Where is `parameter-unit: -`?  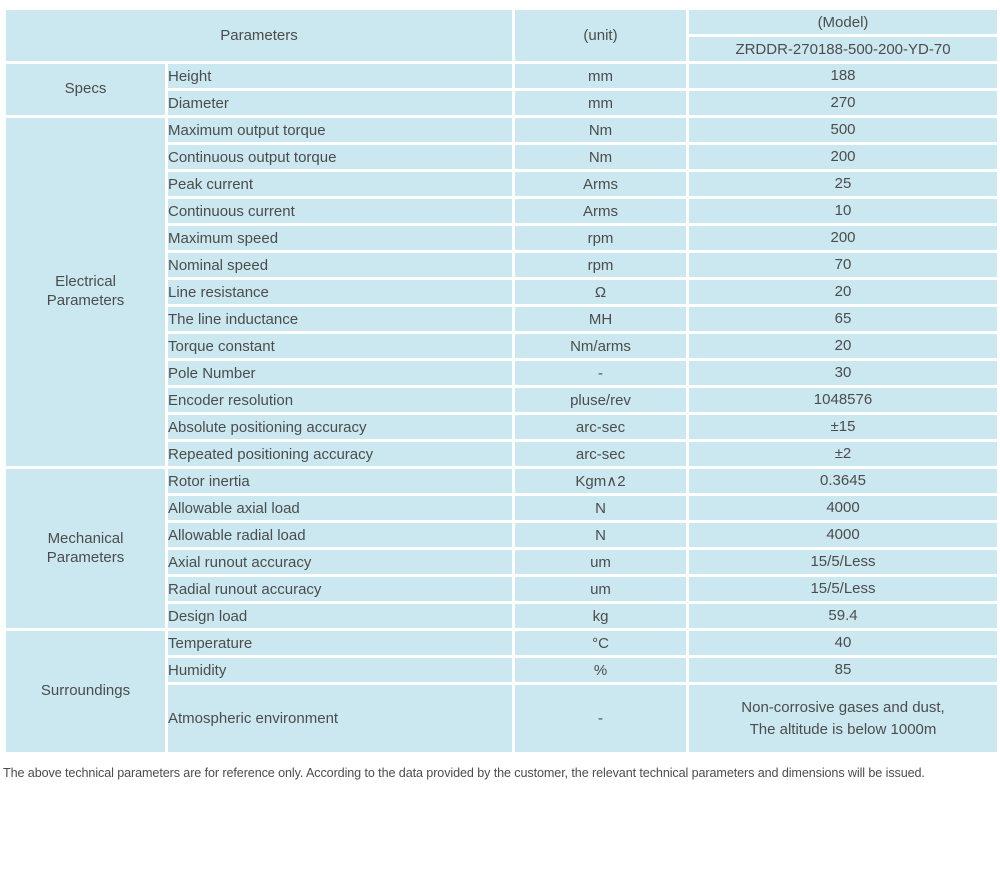
parameter-unit: - is located at coordinates (600, 718).